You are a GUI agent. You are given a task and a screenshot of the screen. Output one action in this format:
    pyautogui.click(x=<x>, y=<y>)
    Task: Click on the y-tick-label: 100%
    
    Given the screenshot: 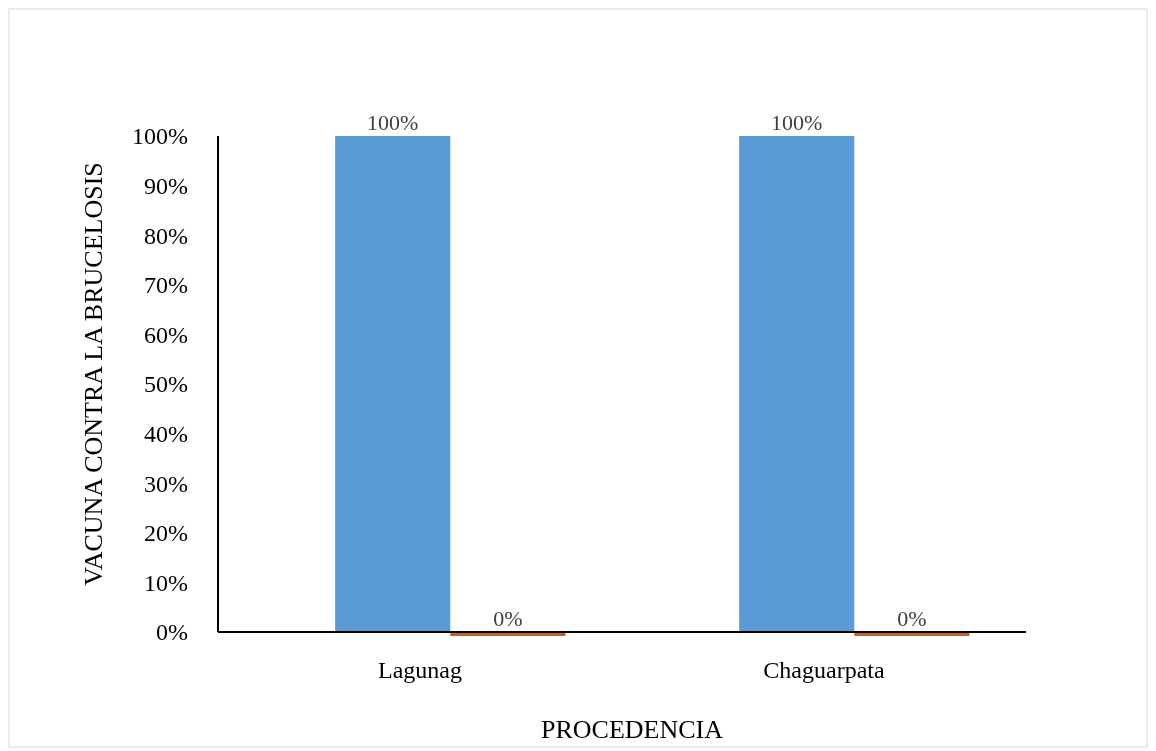 What is the action you would take?
    pyautogui.click(x=160, y=136)
    